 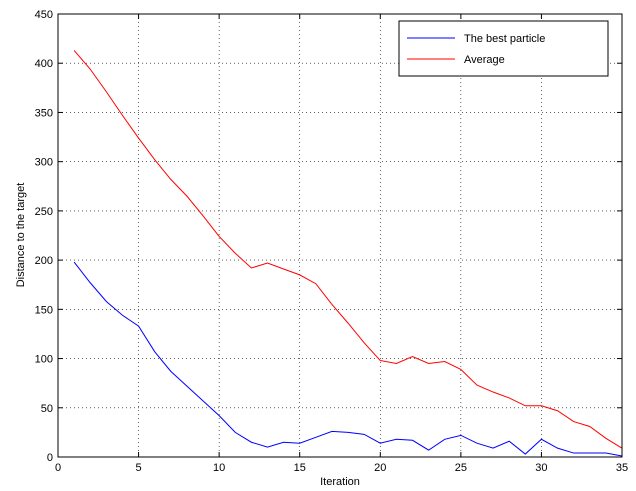 What do you see at coordinates (58, 468) in the screenshot?
I see `x-tick-label: 0` at bounding box center [58, 468].